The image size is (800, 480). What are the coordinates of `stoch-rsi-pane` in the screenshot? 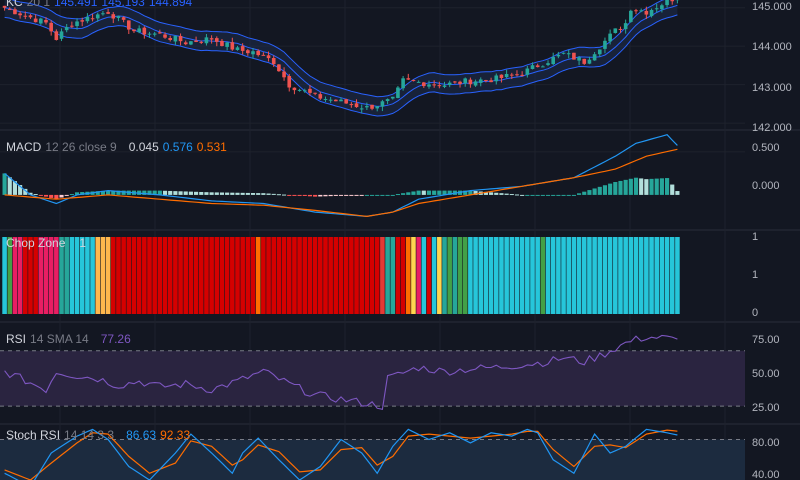 It's located at (372, 454).